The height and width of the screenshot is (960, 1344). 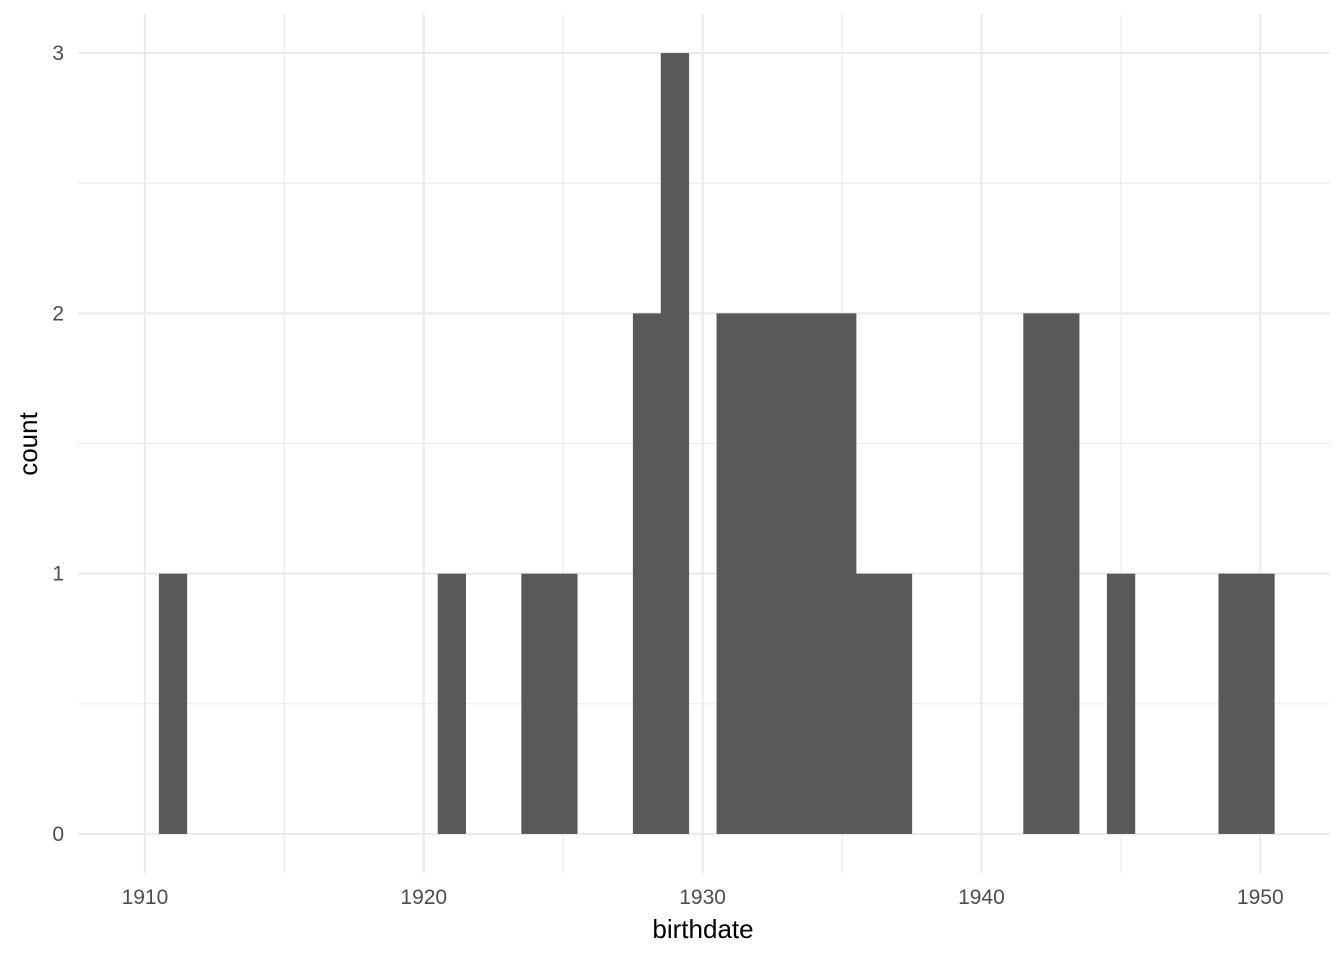 I want to click on x-axis-title: birthdate, so click(x=702, y=929).